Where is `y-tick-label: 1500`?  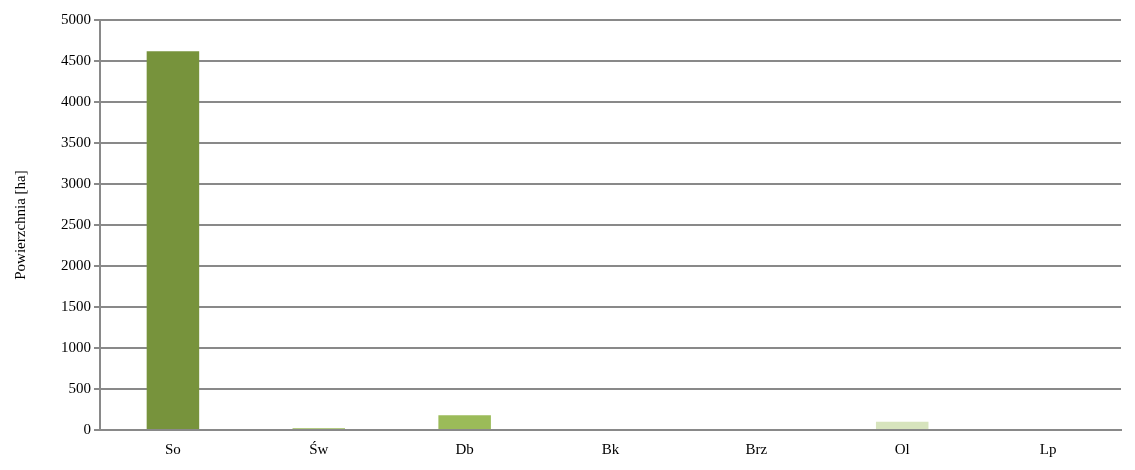
y-tick-label: 1500 is located at coordinates (76, 305).